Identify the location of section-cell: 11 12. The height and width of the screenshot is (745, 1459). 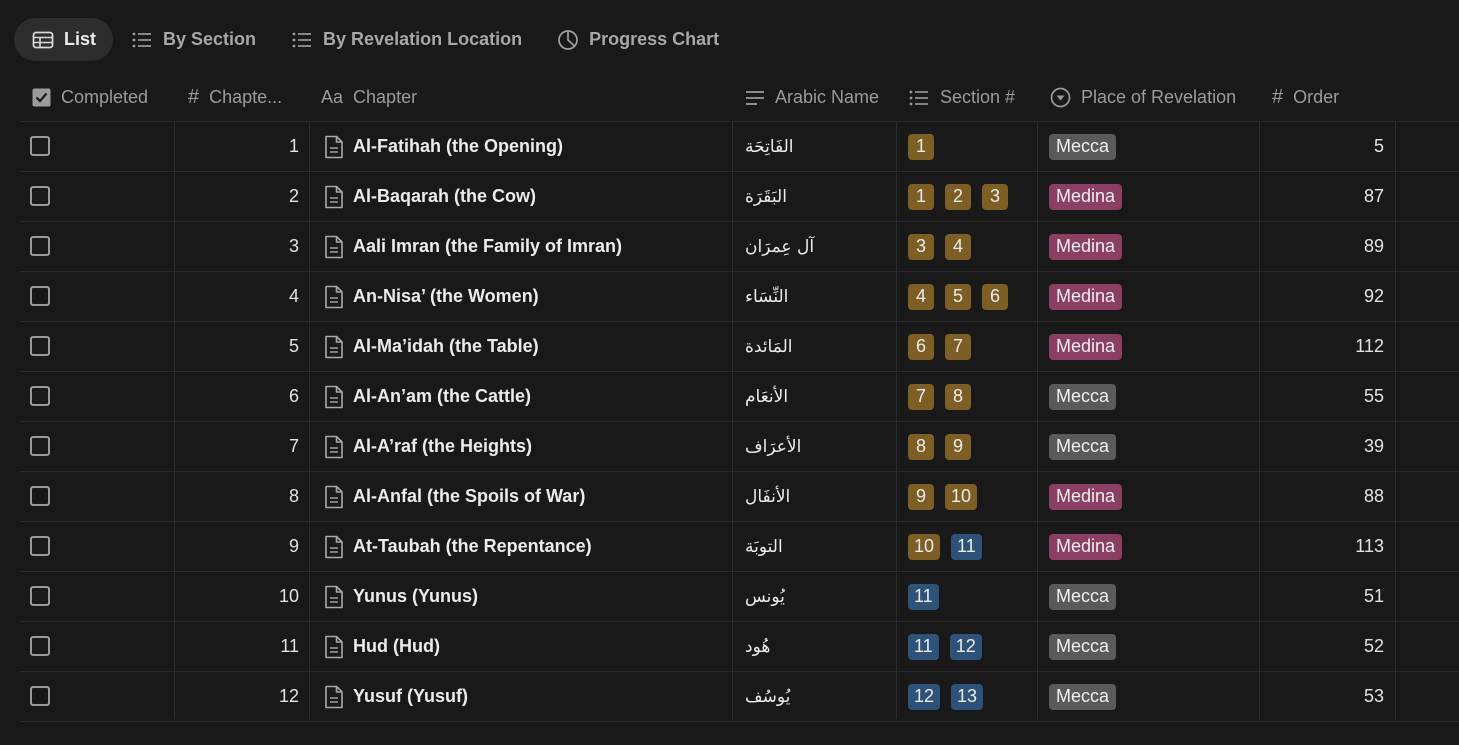
(950, 646).